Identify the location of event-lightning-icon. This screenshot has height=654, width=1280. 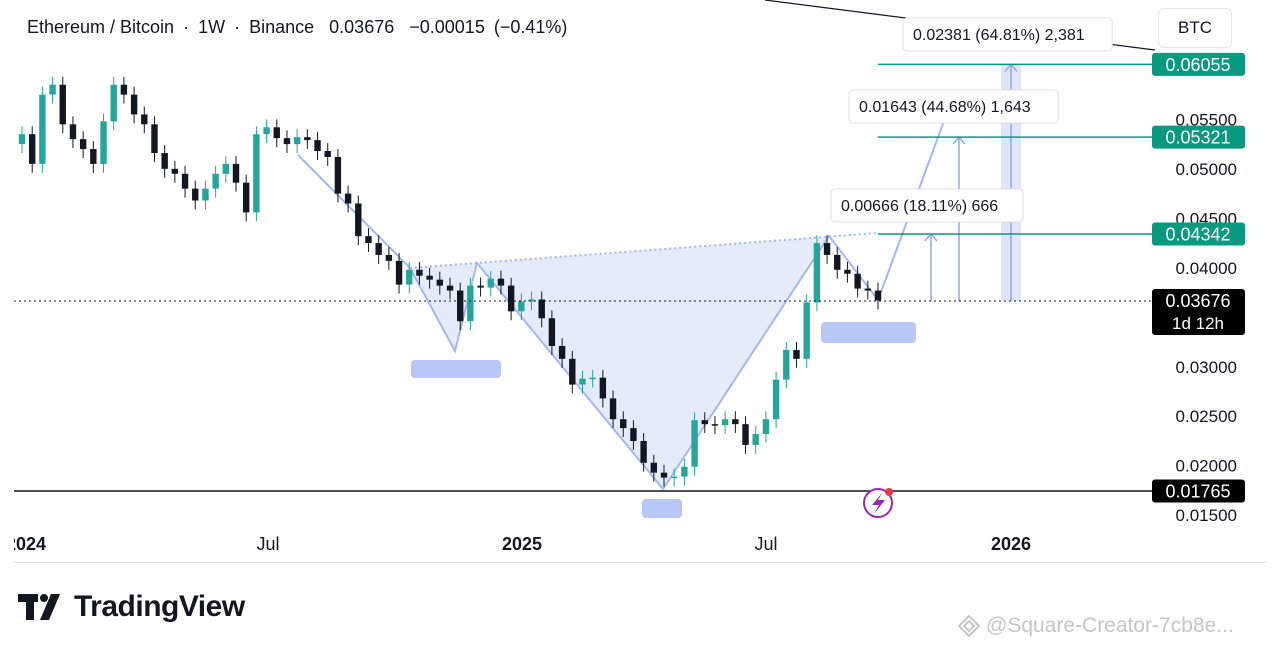
(878, 503).